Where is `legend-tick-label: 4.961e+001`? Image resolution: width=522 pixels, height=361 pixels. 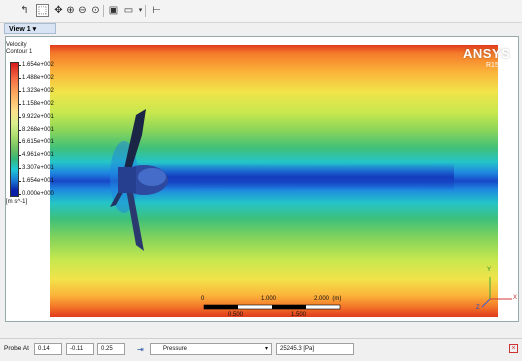 legend-tick-label: 4.961e+001 is located at coordinates (36, 155).